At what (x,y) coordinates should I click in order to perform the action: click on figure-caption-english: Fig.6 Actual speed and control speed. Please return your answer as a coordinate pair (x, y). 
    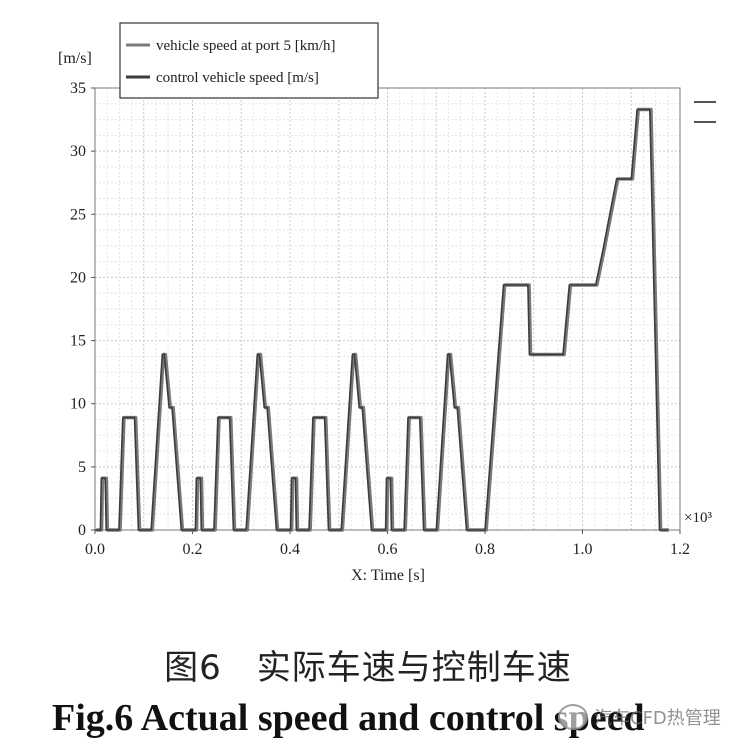
    Looking at the image, I should click on (348, 718).